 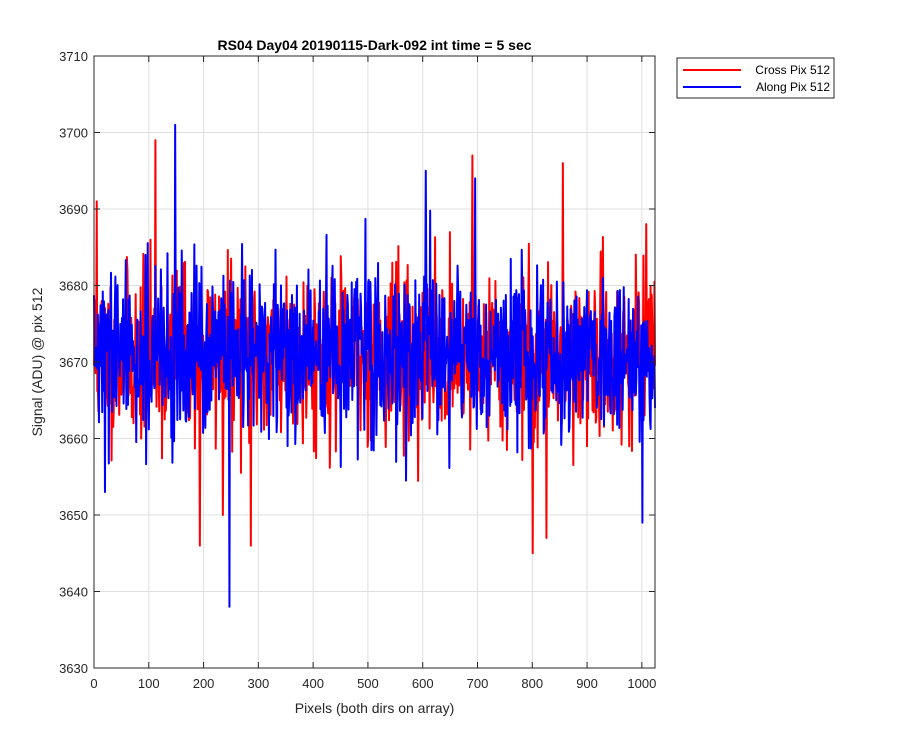 What do you see at coordinates (423, 683) in the screenshot?
I see `x-tick-label: 600` at bounding box center [423, 683].